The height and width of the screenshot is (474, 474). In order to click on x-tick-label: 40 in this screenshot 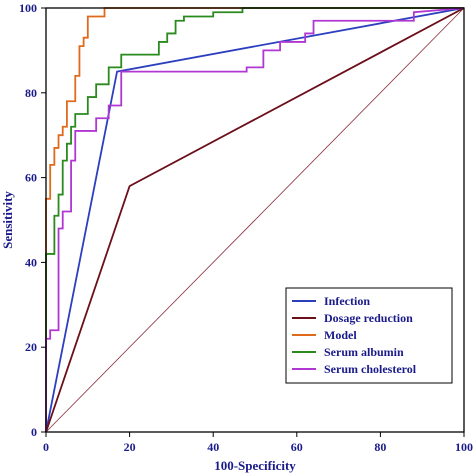, I will do `click(213, 447)`.